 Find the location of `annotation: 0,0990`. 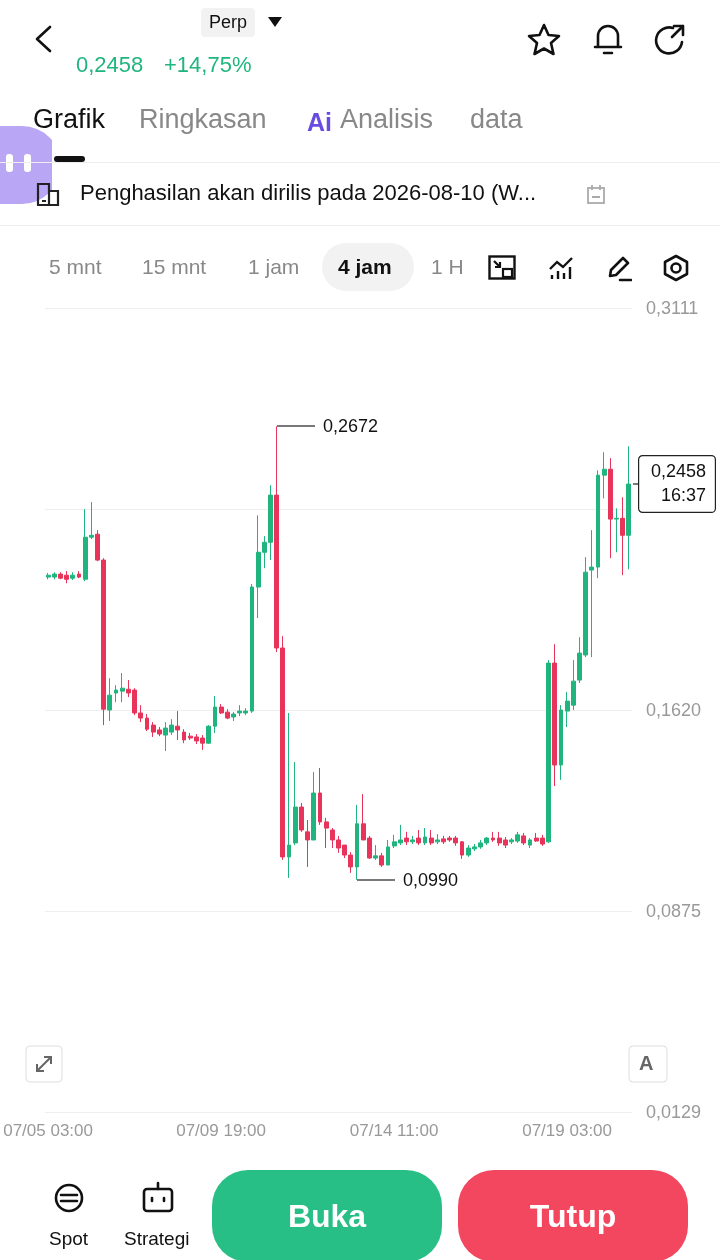

annotation: 0,0990 is located at coordinates (431, 880).